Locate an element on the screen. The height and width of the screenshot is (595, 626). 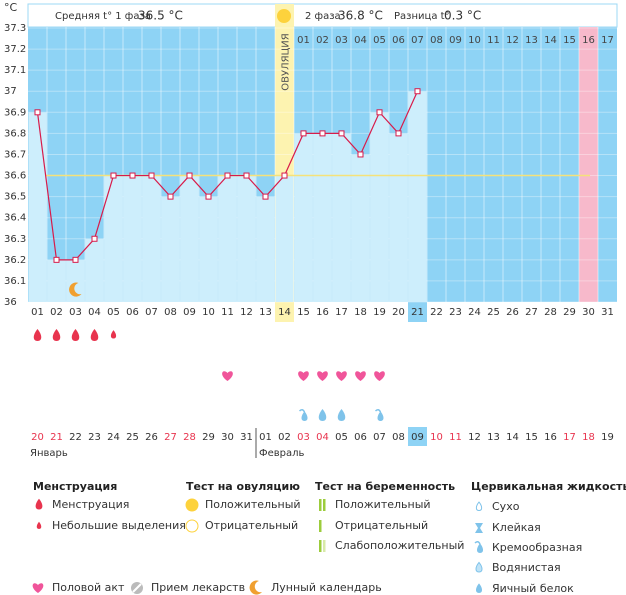
y-tick-label: 36.8 is located at coordinates (15, 133).